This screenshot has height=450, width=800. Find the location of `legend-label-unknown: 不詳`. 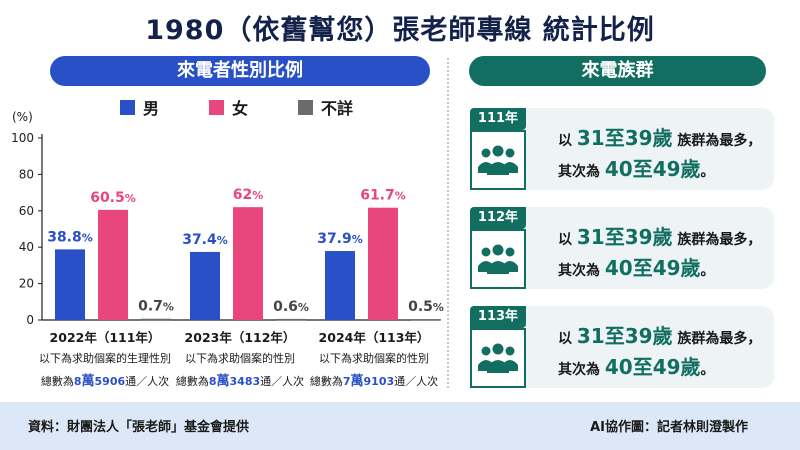

legend-label-unknown: 不詳 is located at coordinates (337, 108).